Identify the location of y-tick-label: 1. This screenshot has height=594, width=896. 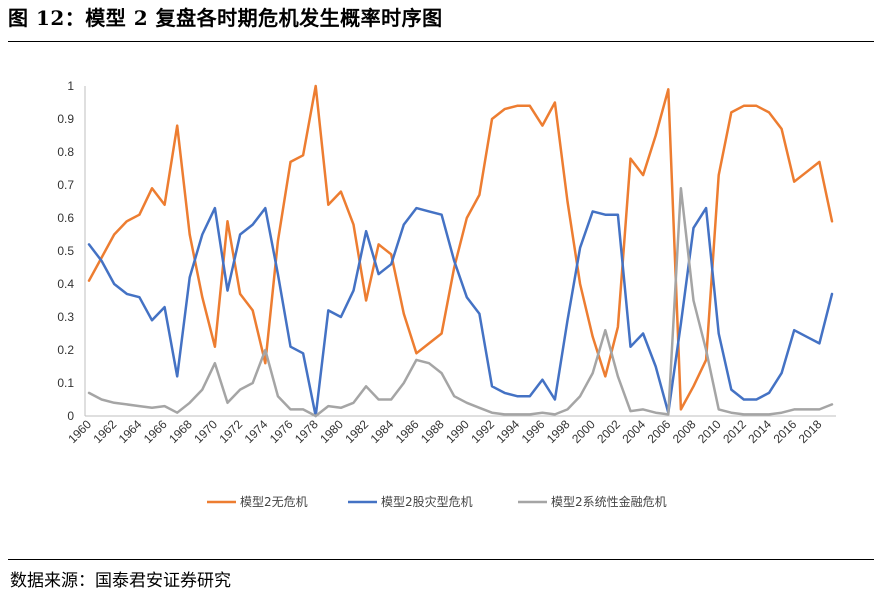
(70, 86).